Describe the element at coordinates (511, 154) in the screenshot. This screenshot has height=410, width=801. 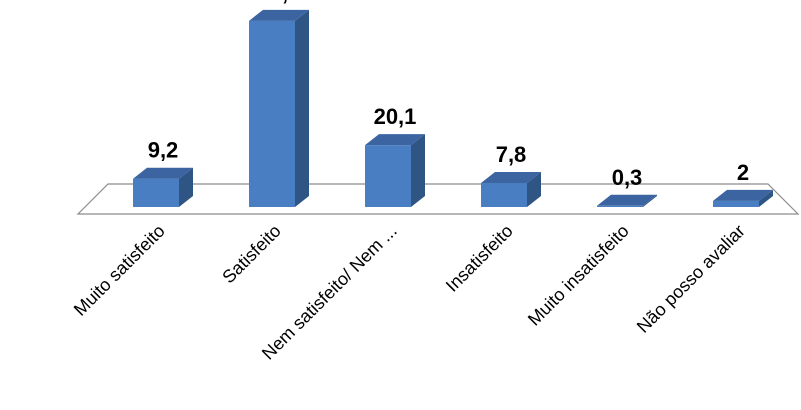
I see `data-label: 7,8` at that location.